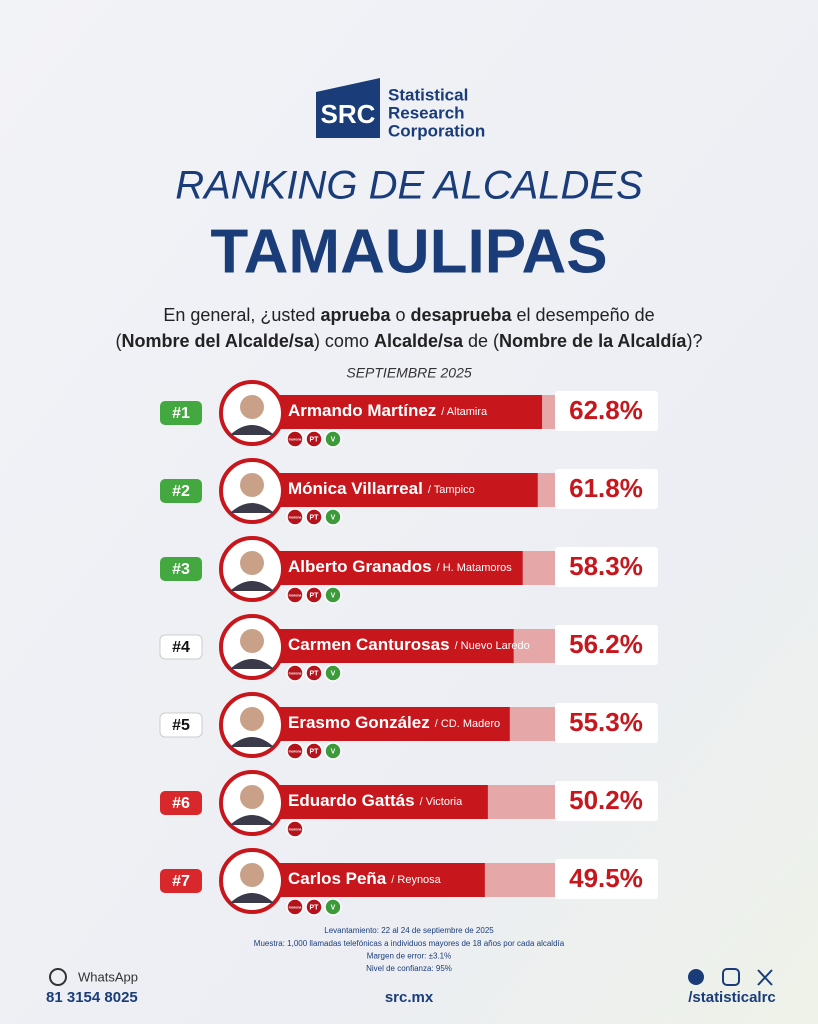 The height and width of the screenshot is (1024, 818). I want to click on candidate-place: / Nuevo Laredo, so click(492, 646).